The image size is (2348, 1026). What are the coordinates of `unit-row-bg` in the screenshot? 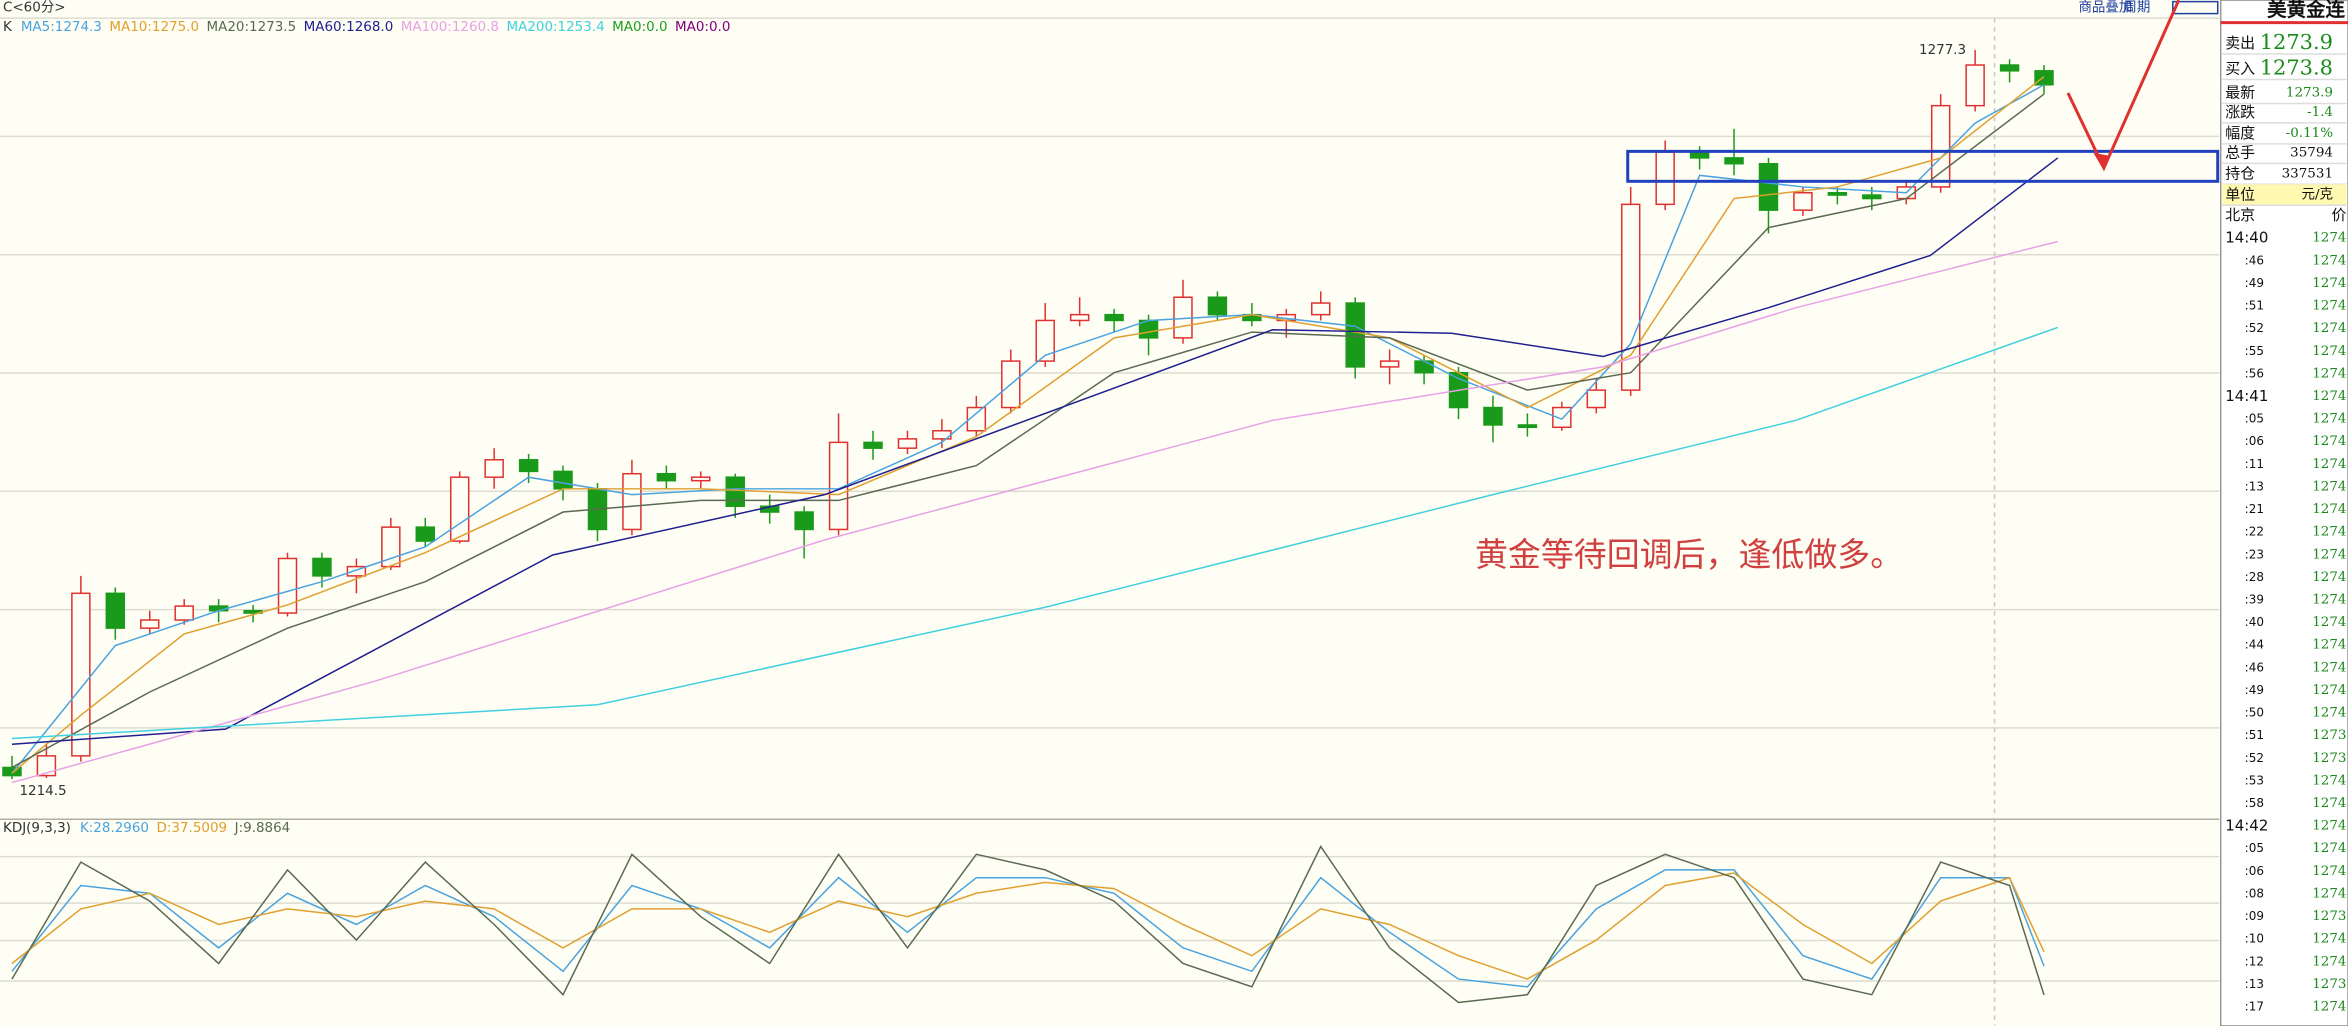 It's located at (2284, 195).